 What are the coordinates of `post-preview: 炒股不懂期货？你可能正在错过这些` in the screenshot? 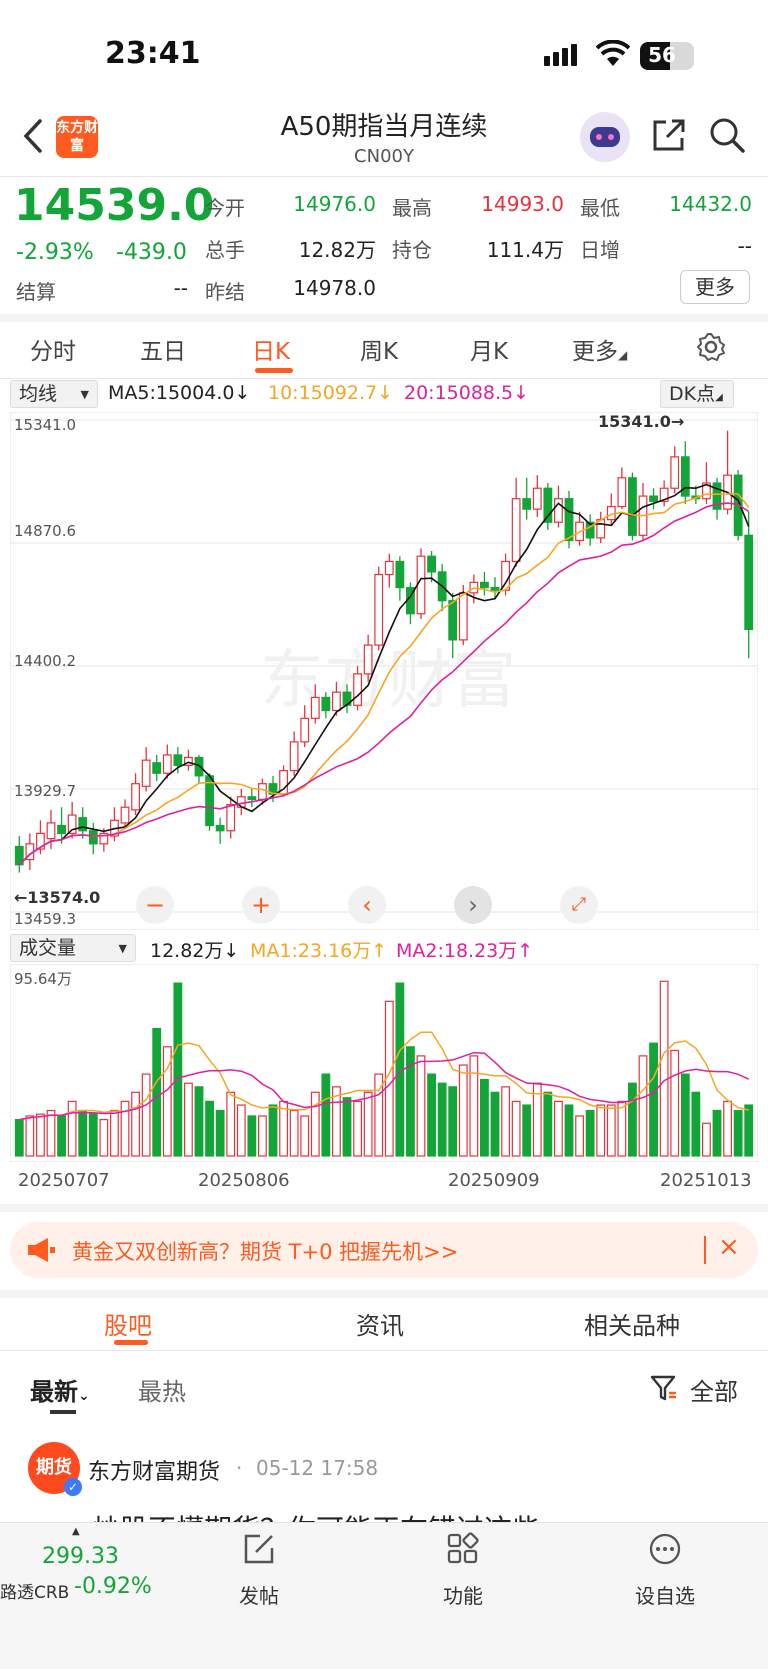 It's located at (398, 1516).